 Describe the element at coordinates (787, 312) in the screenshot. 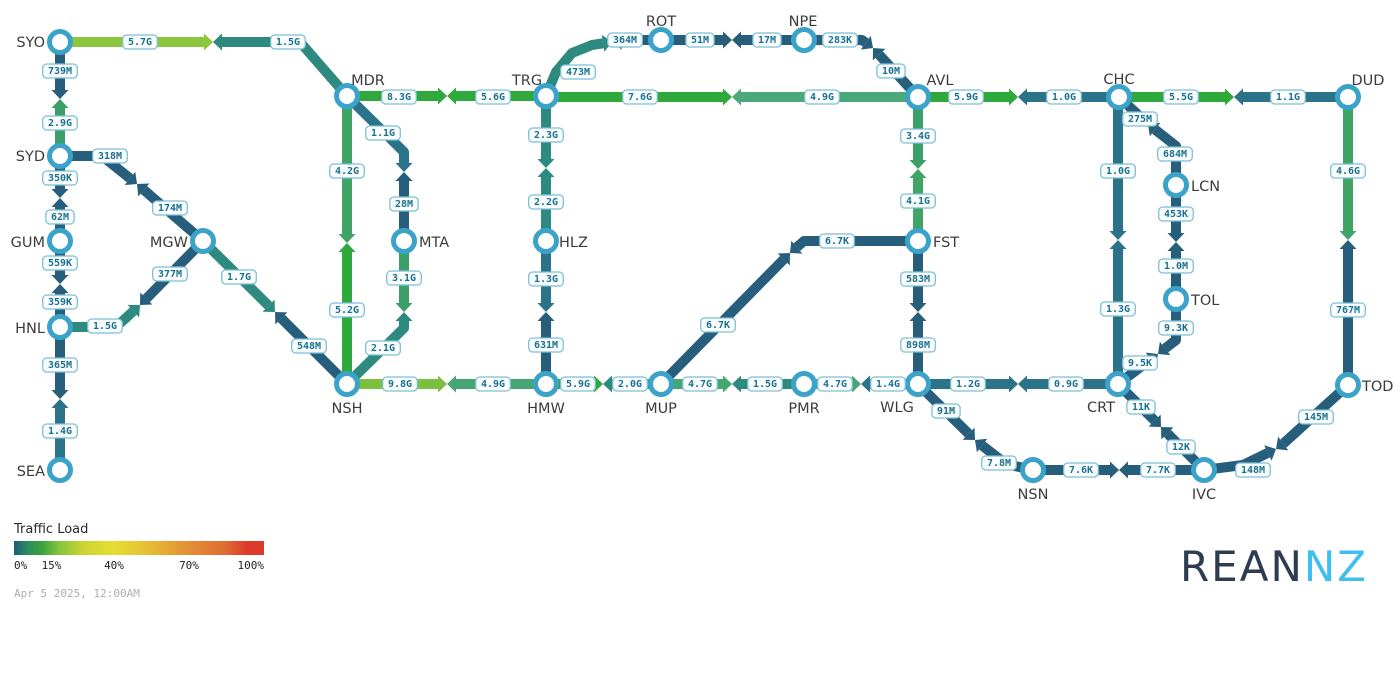

I see `link-MUP-FST` at that location.